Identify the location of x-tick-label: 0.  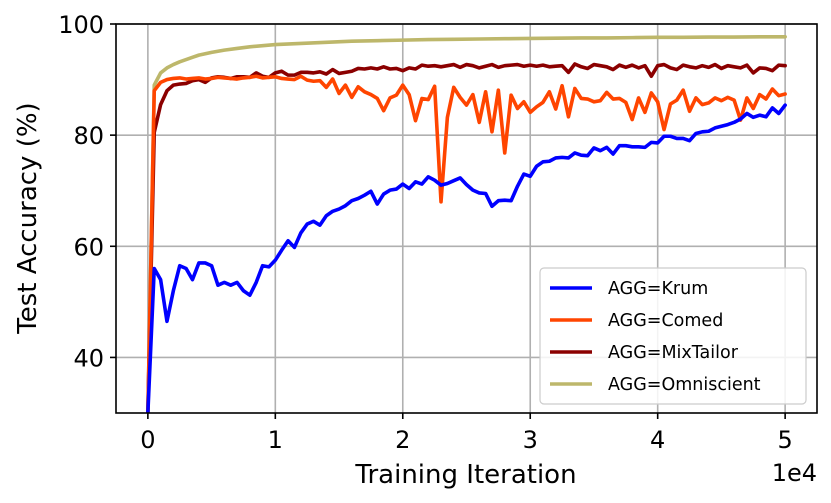
(147, 440).